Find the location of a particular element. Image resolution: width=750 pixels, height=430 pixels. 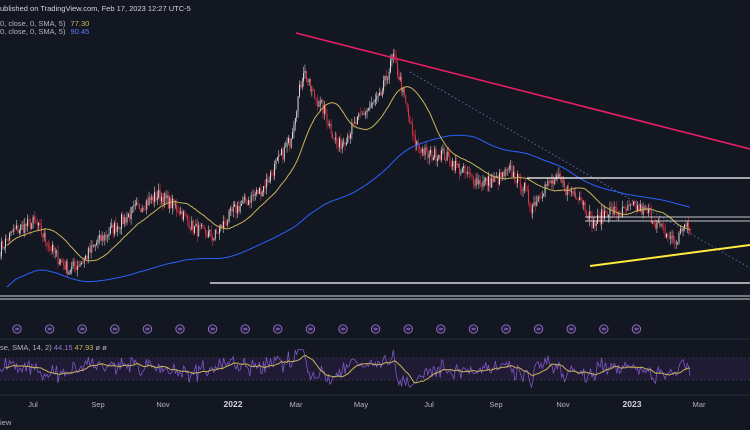

x-tick-label: Jul is located at coordinates (33, 404).